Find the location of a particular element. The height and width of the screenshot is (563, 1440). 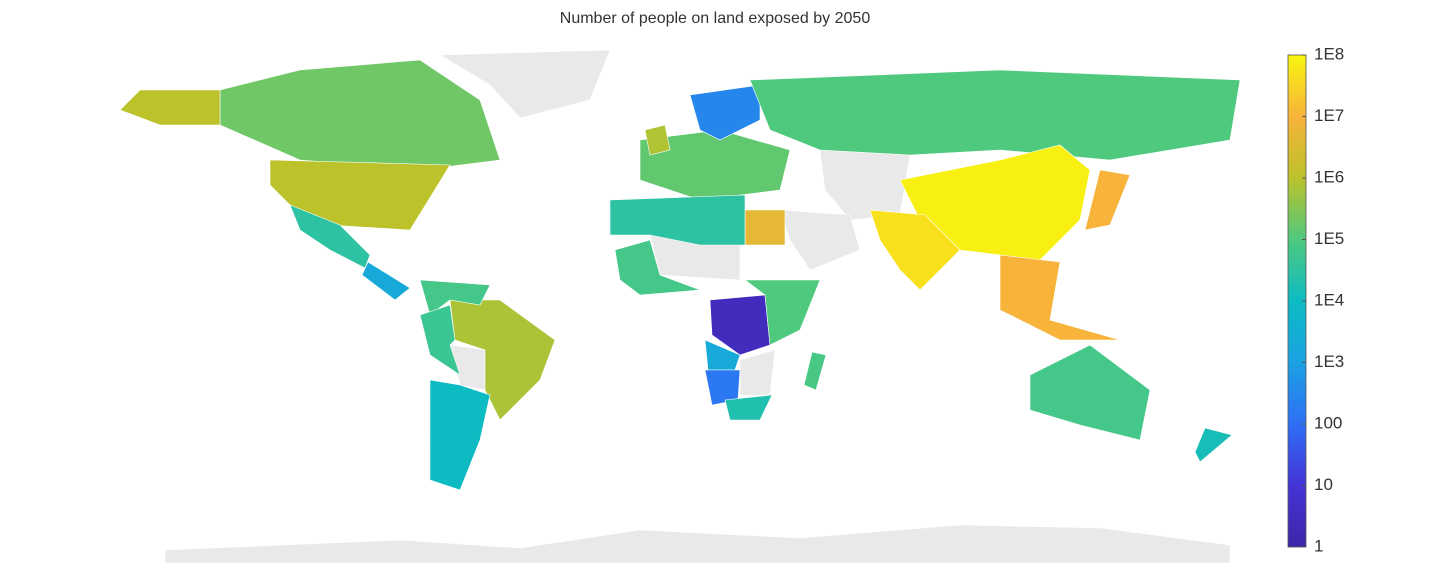

colorbar-tick-label: 1E7 is located at coordinates (1329, 115).